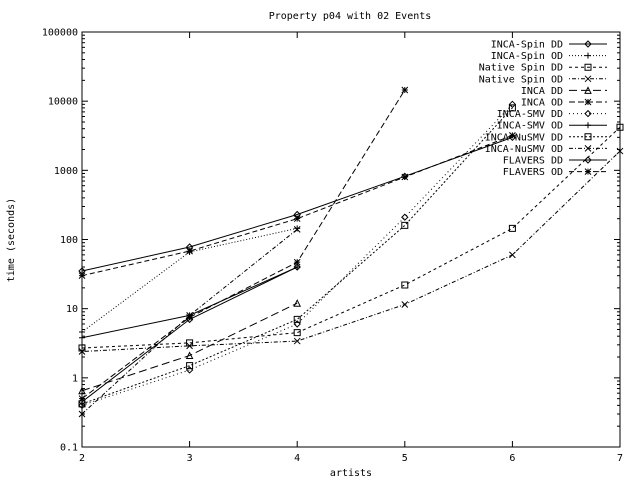 The image size is (640, 480). What do you see at coordinates (530, 126) in the screenshot?
I see `legend-entry-label: INCA-SMV OD` at bounding box center [530, 126].